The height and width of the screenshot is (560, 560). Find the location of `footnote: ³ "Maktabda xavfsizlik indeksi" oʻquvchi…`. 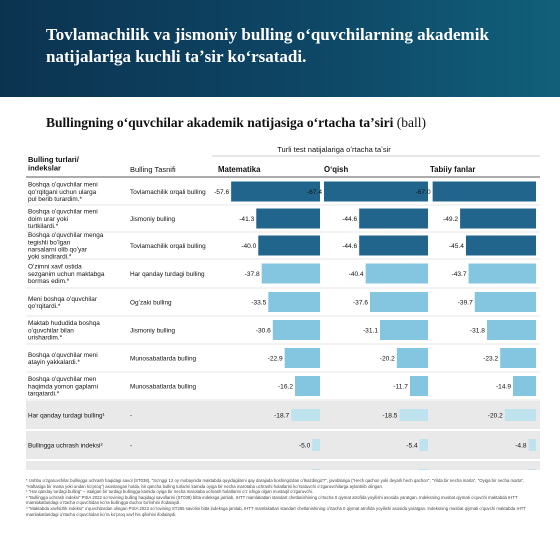

footnote: ³ "Maktabda xavfsizlik indeksi" oʻquvchi… is located at coordinates (276, 511).